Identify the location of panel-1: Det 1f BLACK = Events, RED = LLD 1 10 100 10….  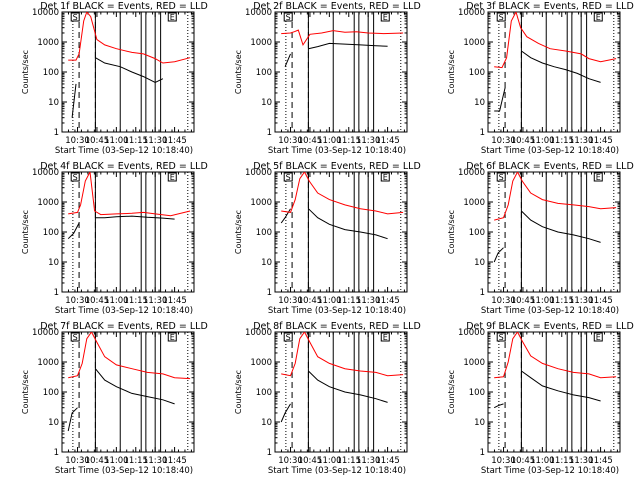
(114, 78).